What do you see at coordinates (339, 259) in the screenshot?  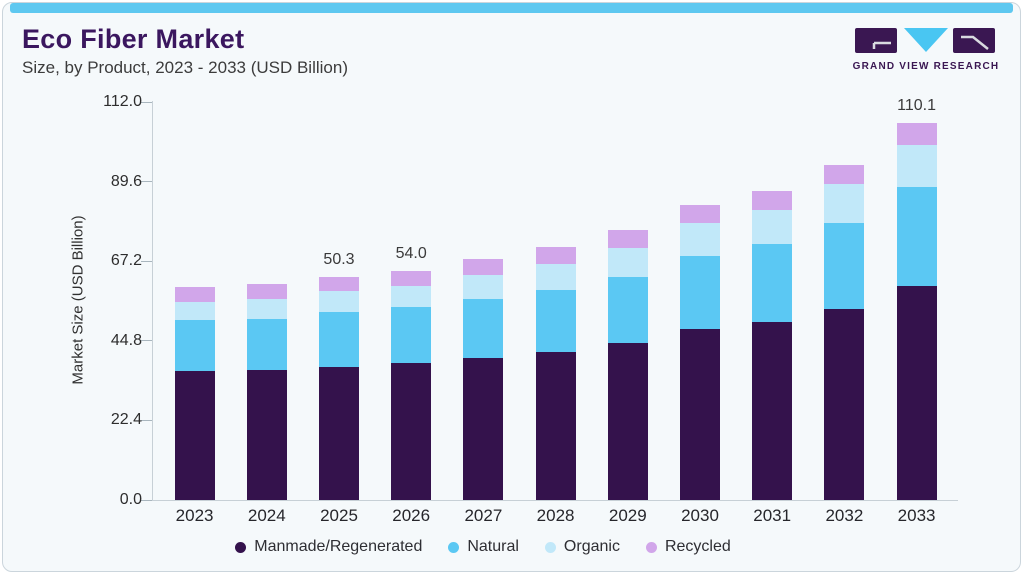 I see `bar-value-label: 50.3` at bounding box center [339, 259].